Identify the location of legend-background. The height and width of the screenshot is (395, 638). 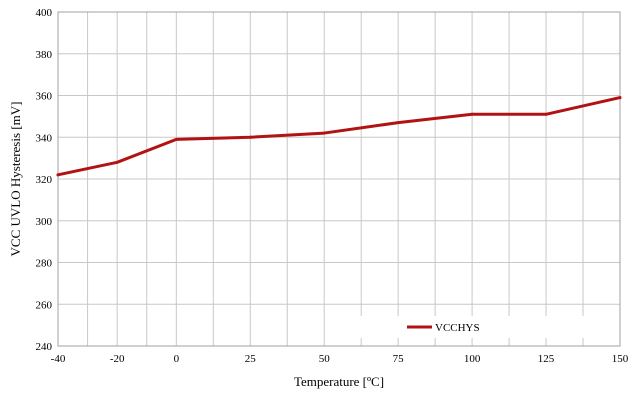
(477, 327).